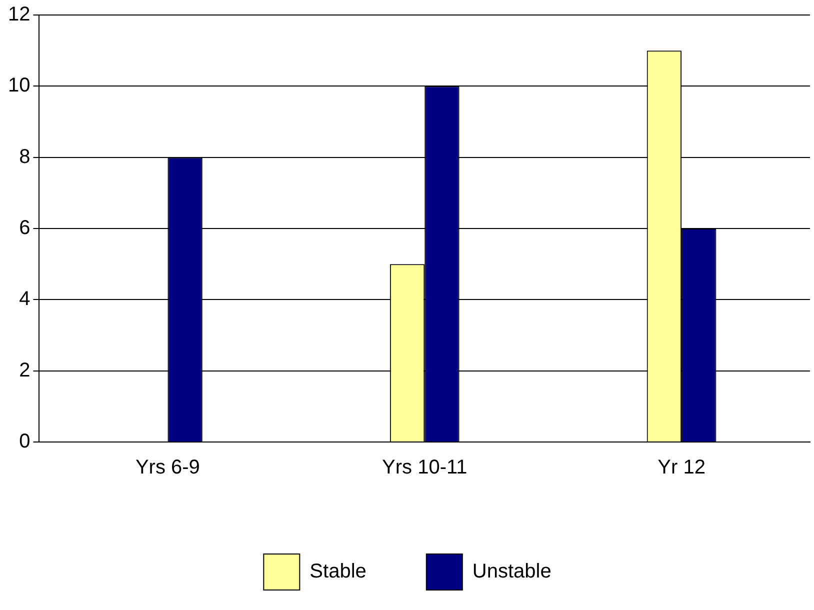 This screenshot has height=610, width=814. What do you see at coordinates (512, 571) in the screenshot?
I see `legend-label: Unstable` at bounding box center [512, 571].